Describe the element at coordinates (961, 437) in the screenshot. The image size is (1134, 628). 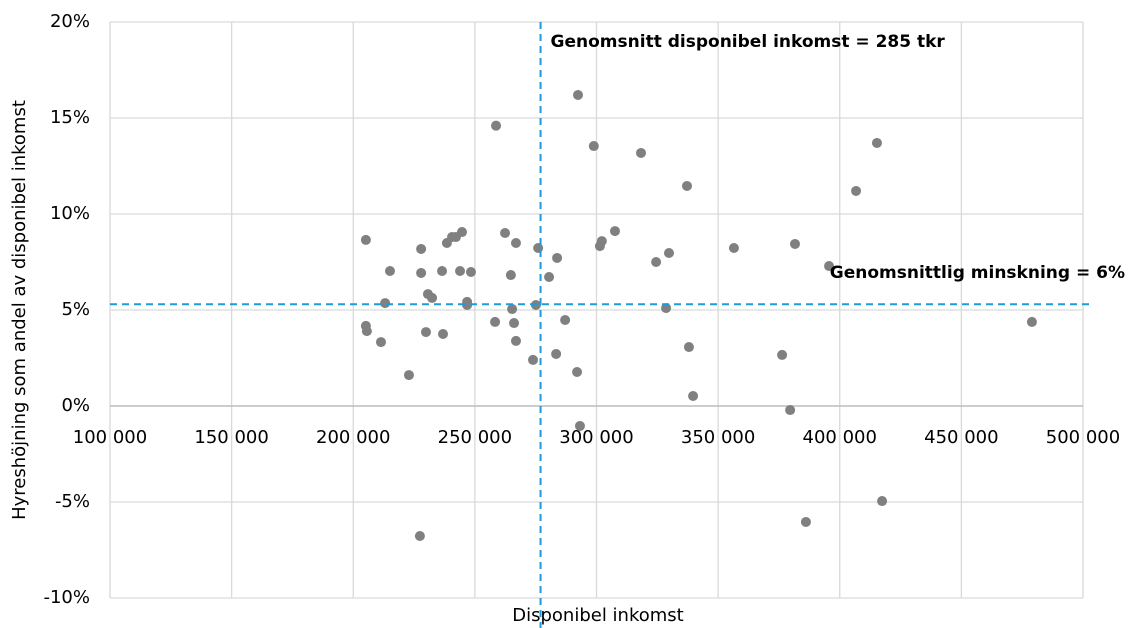
I see `x-tick-label: 450 000` at that location.